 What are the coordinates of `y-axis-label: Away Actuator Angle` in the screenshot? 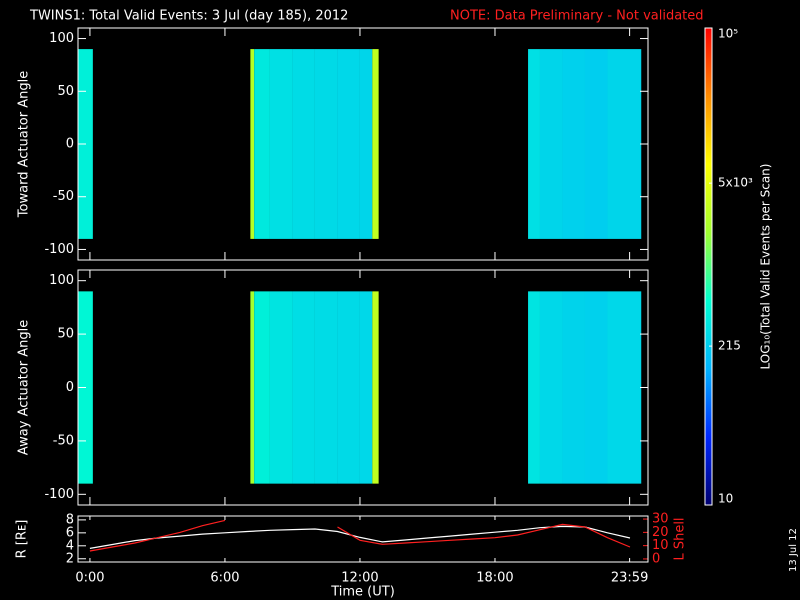 It's located at (24, 387).